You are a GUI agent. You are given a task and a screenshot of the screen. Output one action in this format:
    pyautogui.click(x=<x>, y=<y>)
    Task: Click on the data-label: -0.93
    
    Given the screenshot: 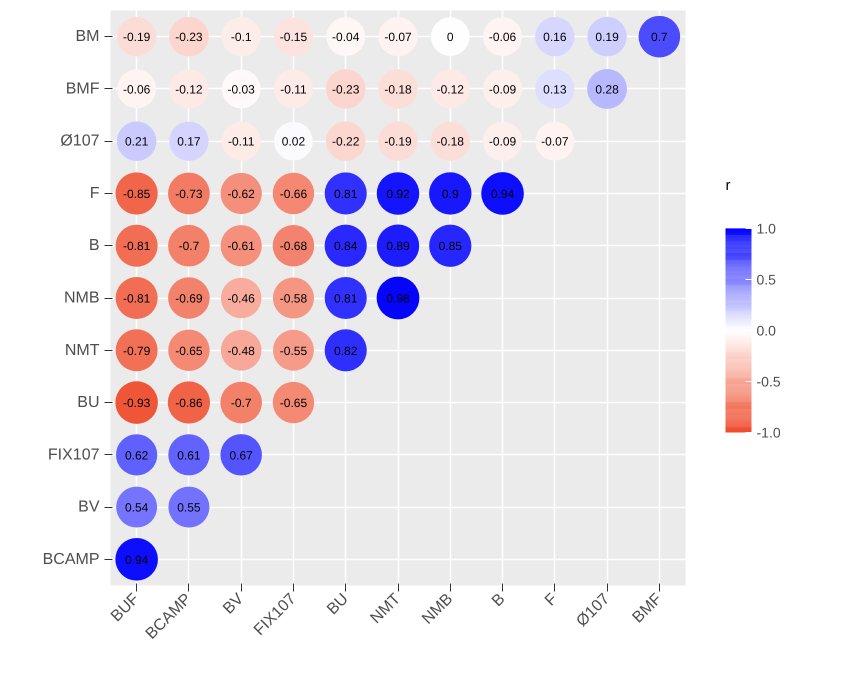 What is the action you would take?
    pyautogui.click(x=136, y=403)
    